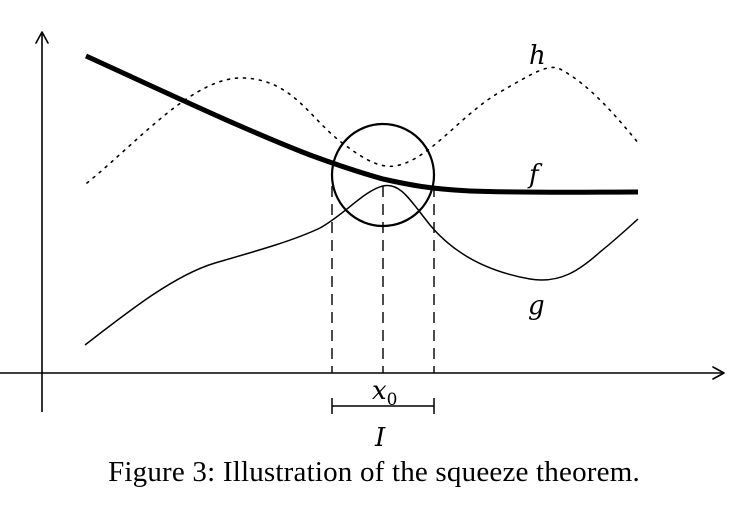  Describe the element at coordinates (535, 175) in the screenshot. I see `label-f: f` at that location.